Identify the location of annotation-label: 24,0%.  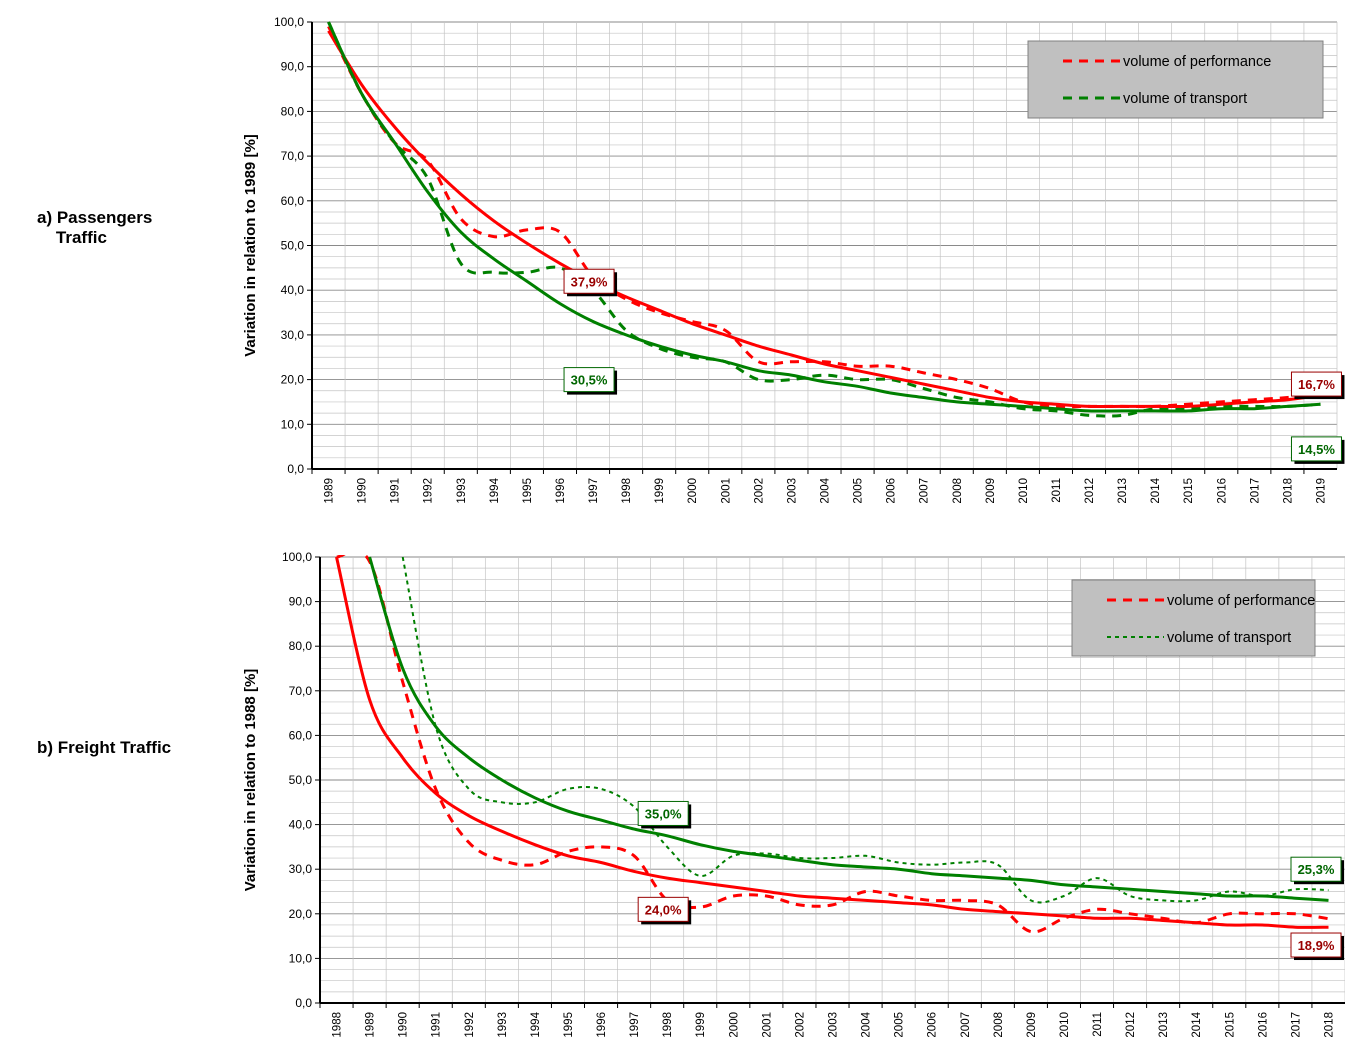
(664, 910).